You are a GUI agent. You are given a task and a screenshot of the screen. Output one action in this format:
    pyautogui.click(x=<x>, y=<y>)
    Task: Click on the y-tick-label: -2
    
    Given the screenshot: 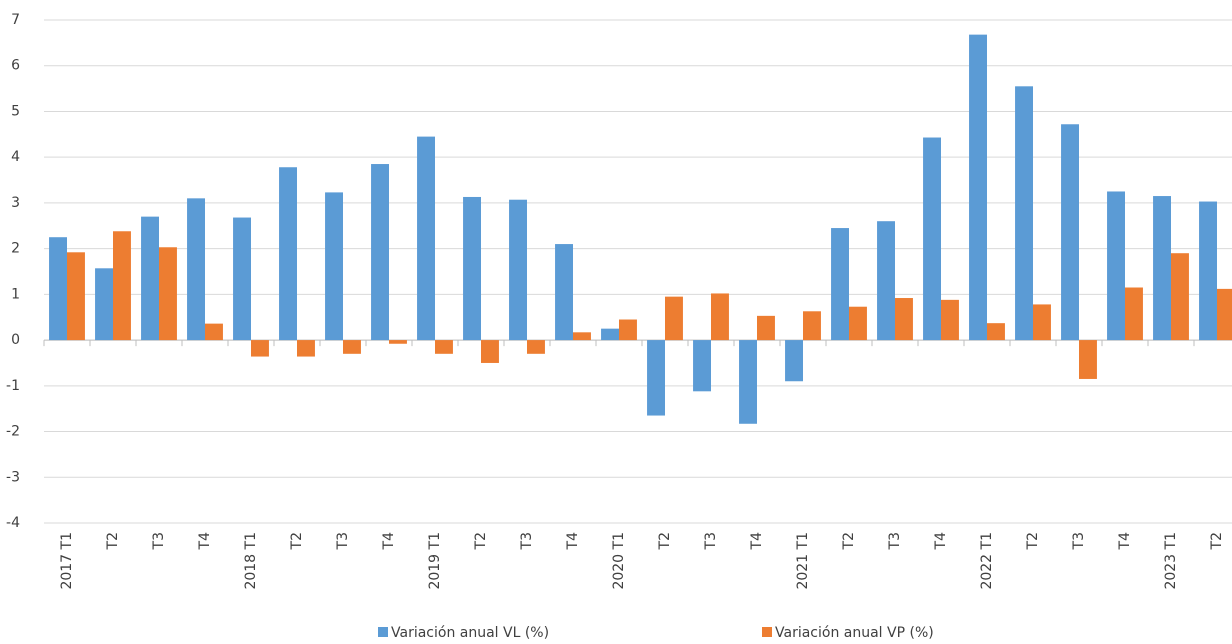 What is the action you would take?
    pyautogui.click(x=13, y=432)
    